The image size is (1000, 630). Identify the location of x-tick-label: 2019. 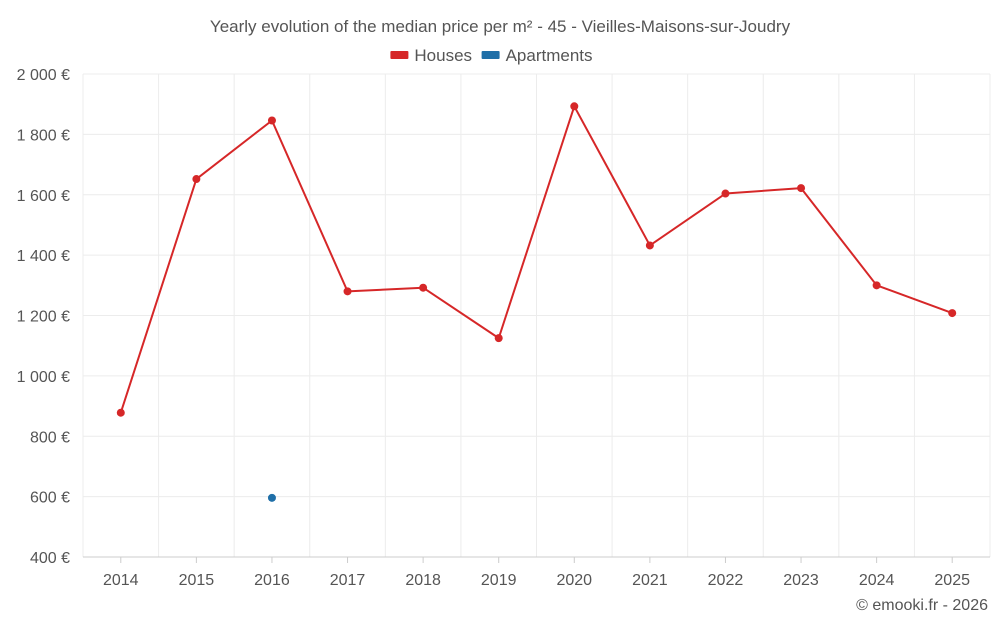
(499, 580).